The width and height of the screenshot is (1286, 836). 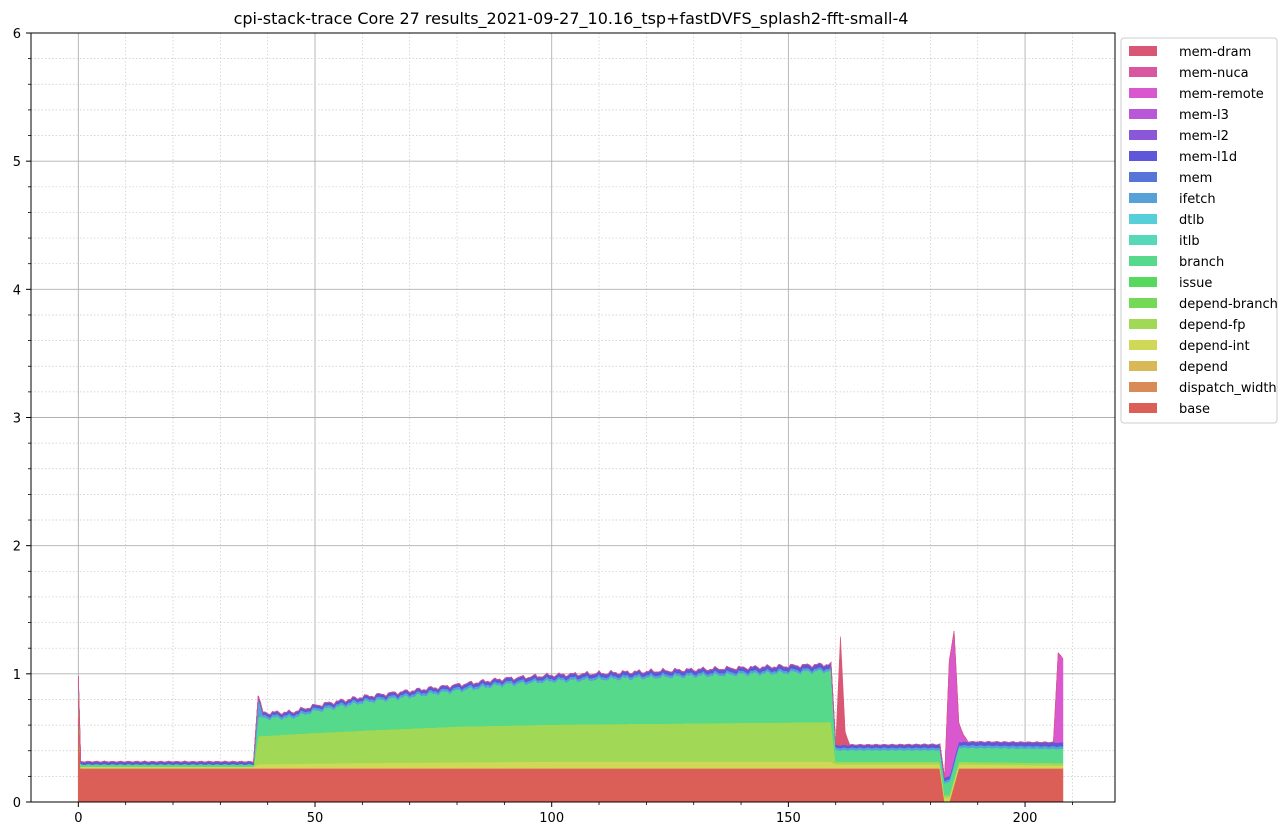 I want to click on legend-label-mem: mem, so click(x=1195, y=178).